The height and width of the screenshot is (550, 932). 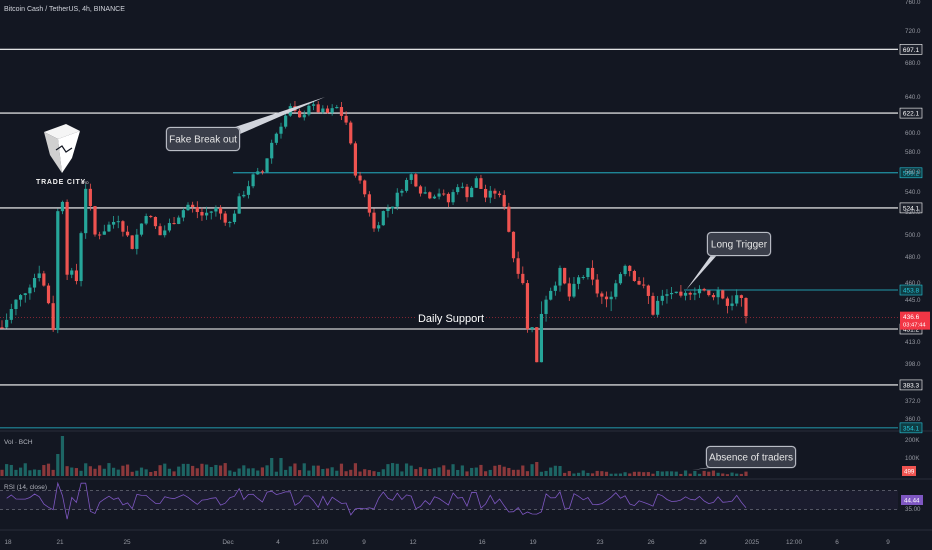 What do you see at coordinates (911, 114) in the screenshot?
I see `level-label: 622.1` at bounding box center [911, 114].